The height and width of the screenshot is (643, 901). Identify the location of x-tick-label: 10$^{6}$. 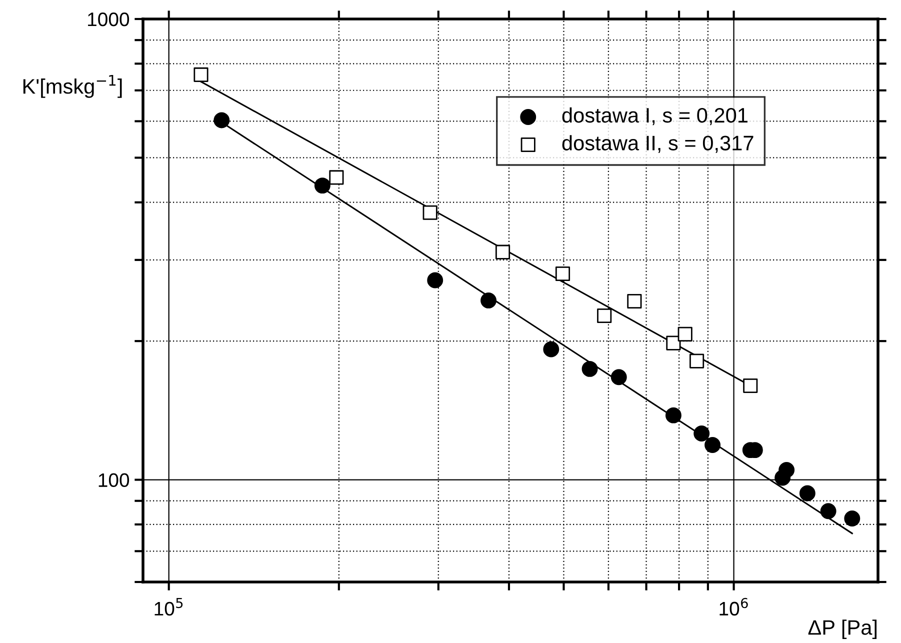
(734, 607).